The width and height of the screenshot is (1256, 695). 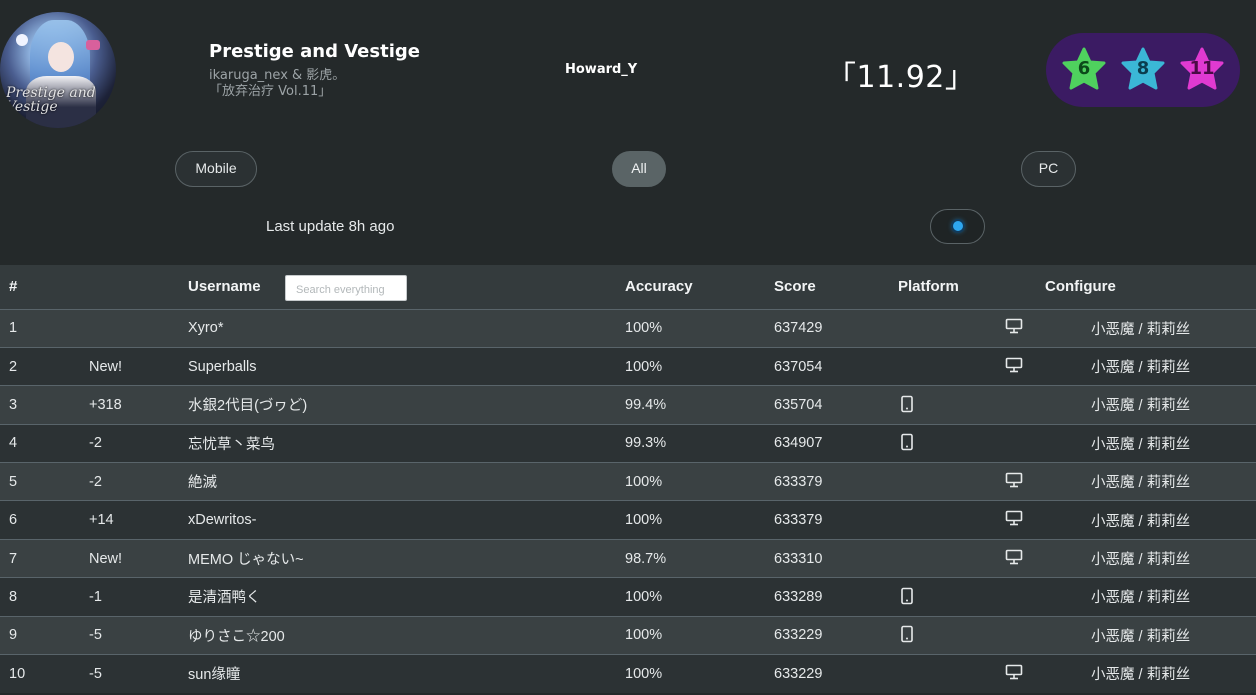 I want to click on rank-change: -5, so click(x=95, y=673).